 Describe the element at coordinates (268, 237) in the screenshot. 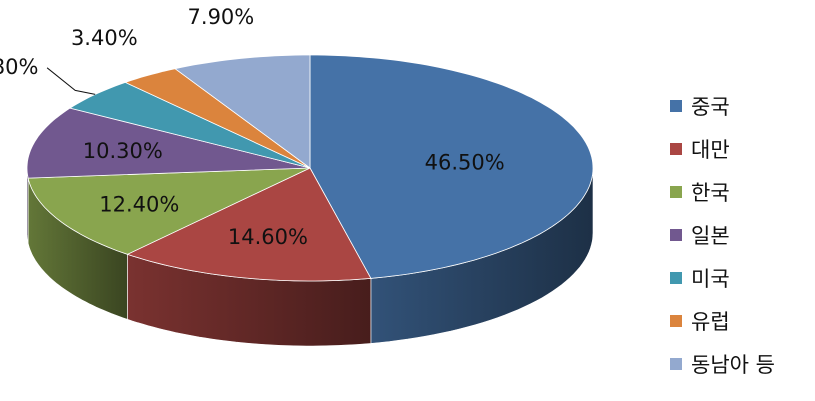

I see `data-label-1: 14.60%` at that location.